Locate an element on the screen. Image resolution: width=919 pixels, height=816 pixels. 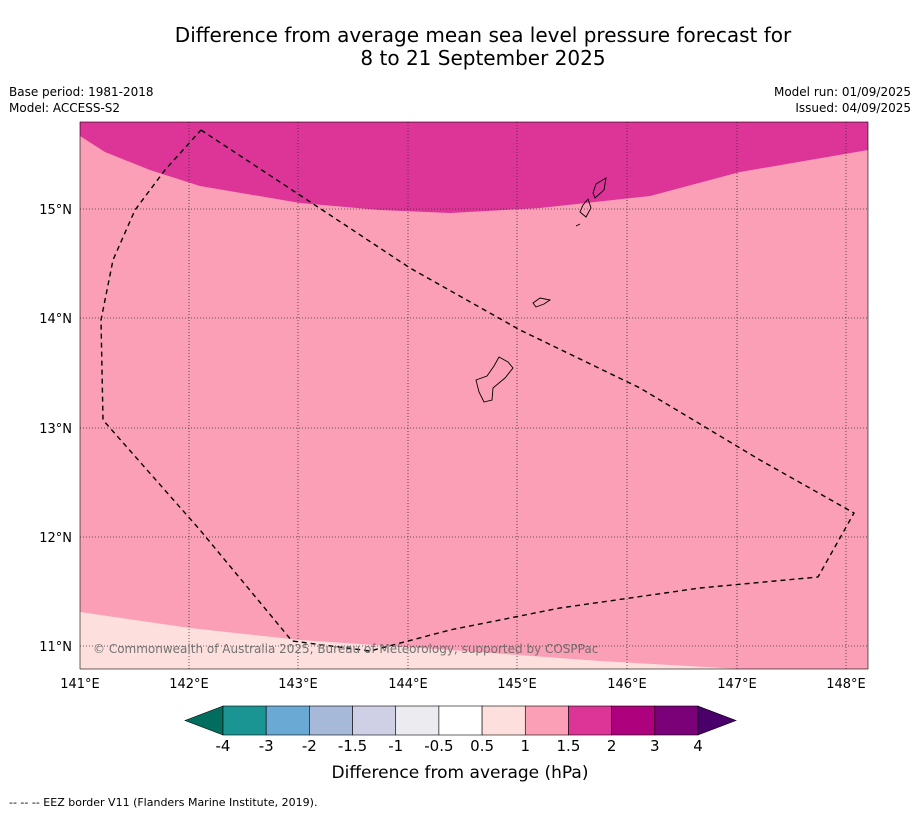
lon-label: 143°E is located at coordinates (298, 684).